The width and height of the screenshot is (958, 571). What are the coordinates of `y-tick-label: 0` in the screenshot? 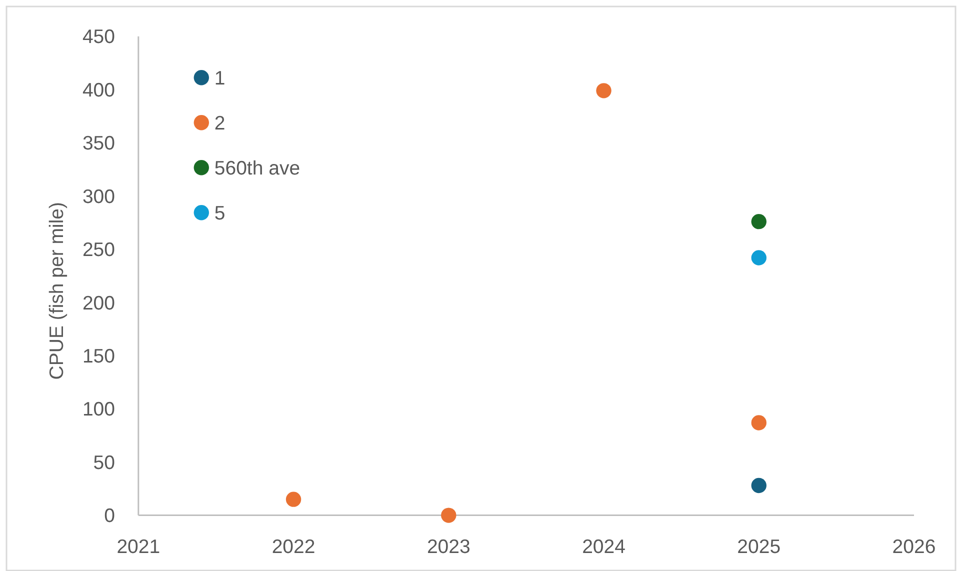 It's located at (110, 516).